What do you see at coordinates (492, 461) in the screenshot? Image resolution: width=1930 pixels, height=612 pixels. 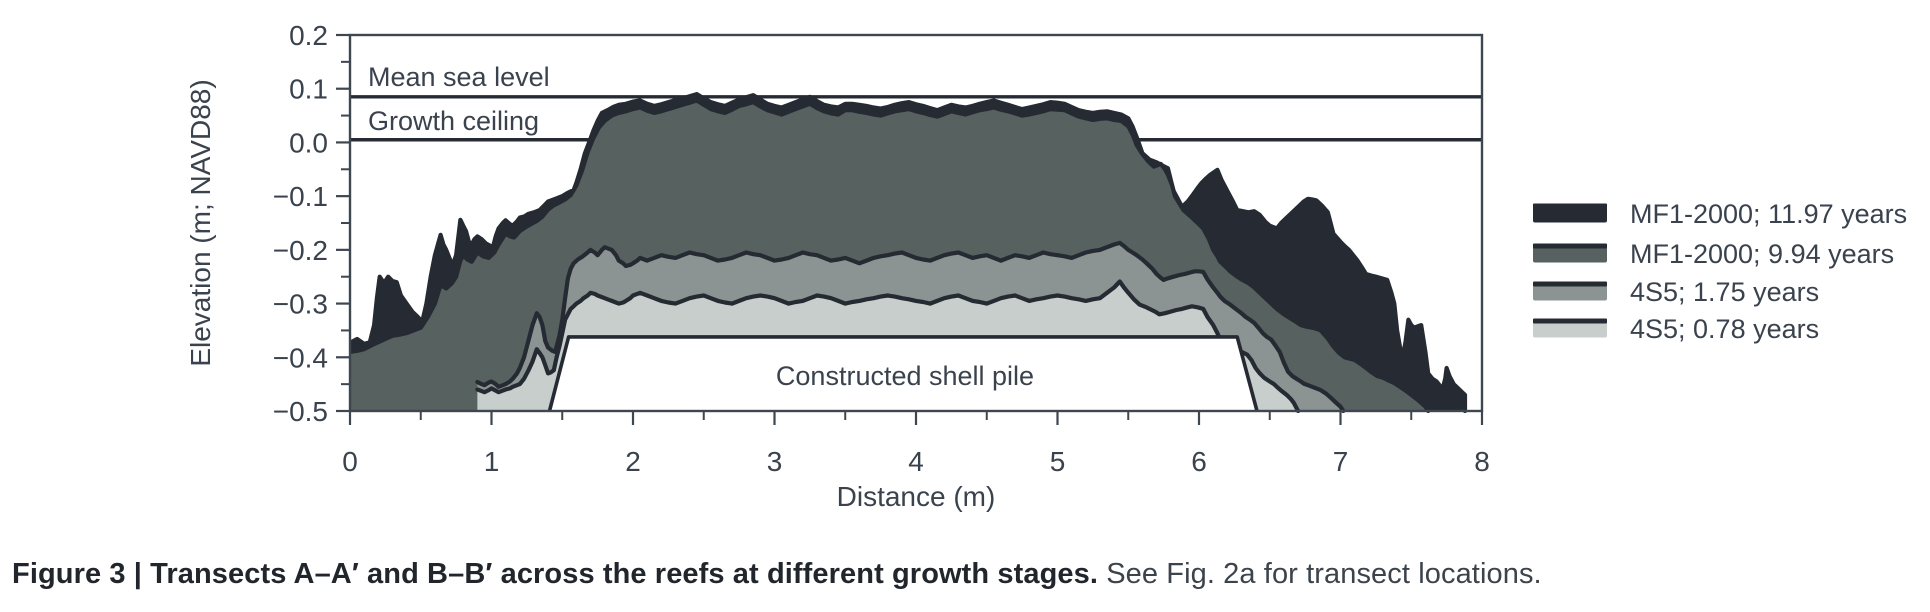 I see `x-tick-label: 1` at bounding box center [492, 461].